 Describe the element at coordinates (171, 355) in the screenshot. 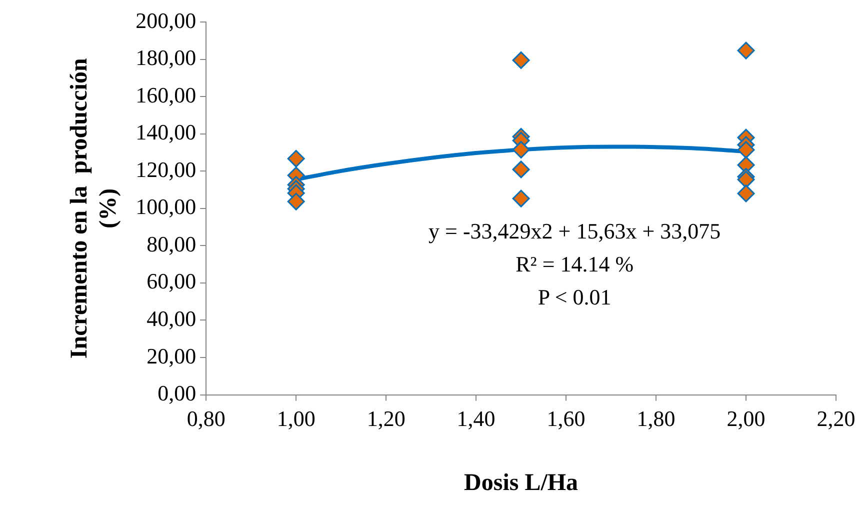

I see `y-tick-label: 20,00` at that location.